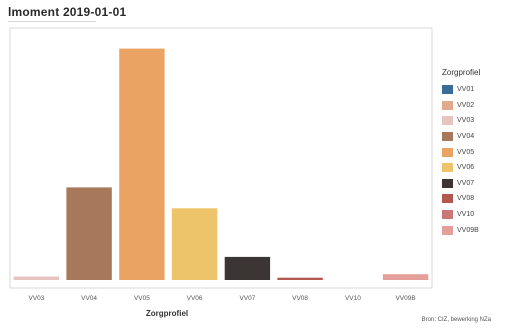 The height and width of the screenshot is (329, 505). I want to click on legend-item: VV06, so click(461, 168).